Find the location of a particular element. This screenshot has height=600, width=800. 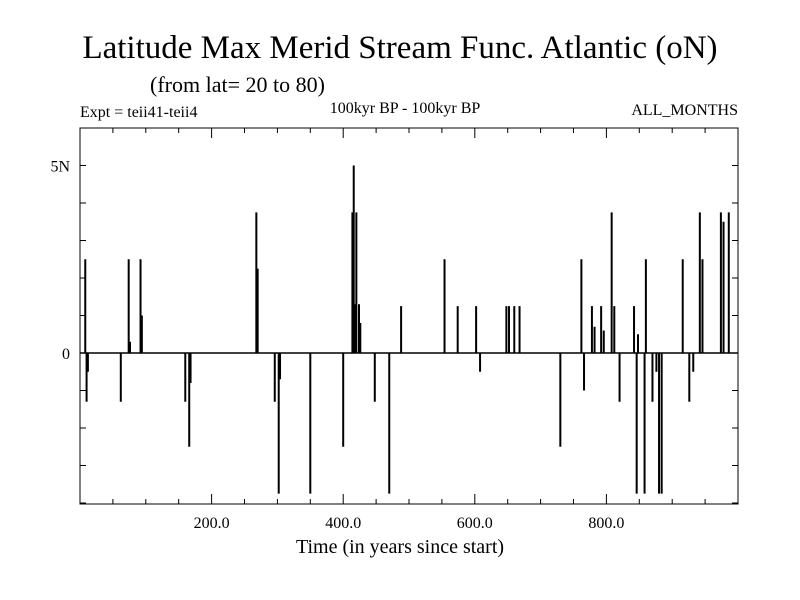

x-tick-label: 200.0 is located at coordinates (212, 523).